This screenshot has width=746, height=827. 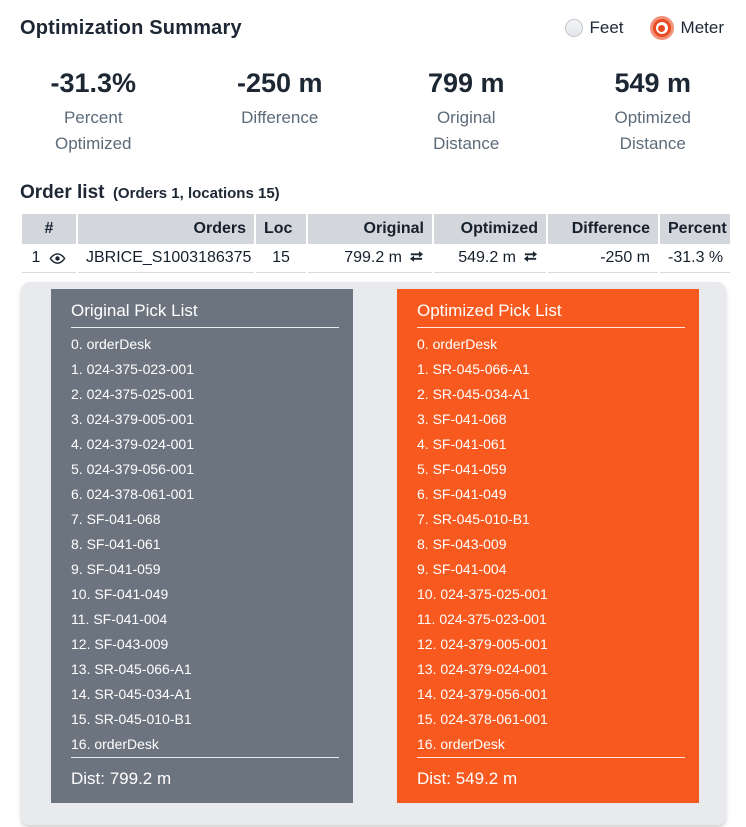 I want to click on stat-label: Difference, so click(x=280, y=117).